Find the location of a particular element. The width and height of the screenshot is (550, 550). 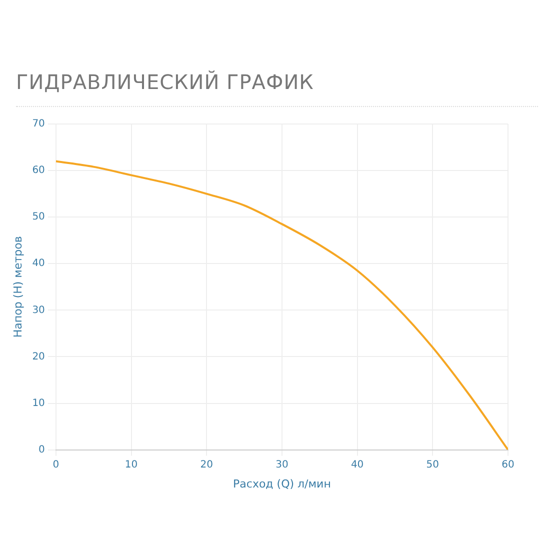

chart-title: ГИДРАВЛИЧЕСКИЙ ГРАФИК is located at coordinates (277, 88).